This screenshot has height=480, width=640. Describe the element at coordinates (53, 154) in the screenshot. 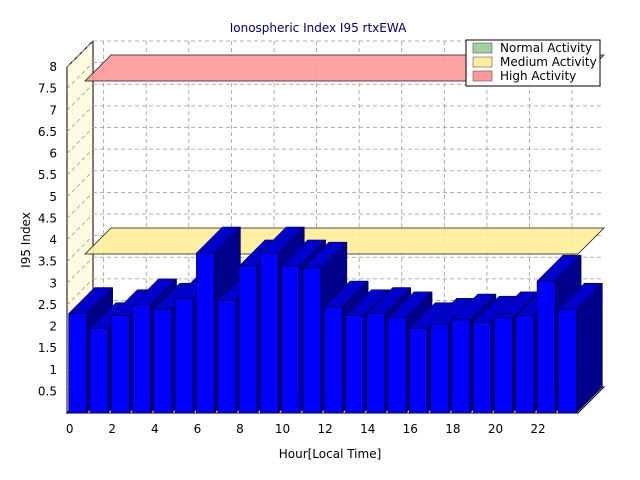

I see `y-tick-11: 6` at that location.